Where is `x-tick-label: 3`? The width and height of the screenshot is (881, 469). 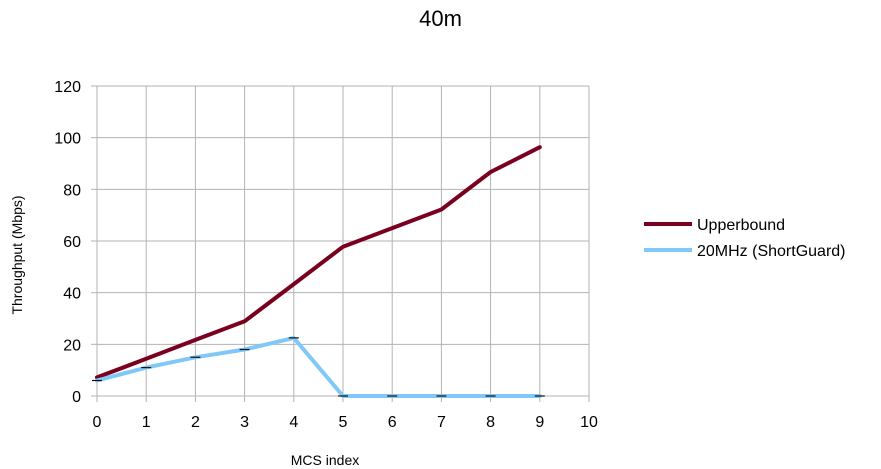 x-tick-label: 3 is located at coordinates (244, 422).